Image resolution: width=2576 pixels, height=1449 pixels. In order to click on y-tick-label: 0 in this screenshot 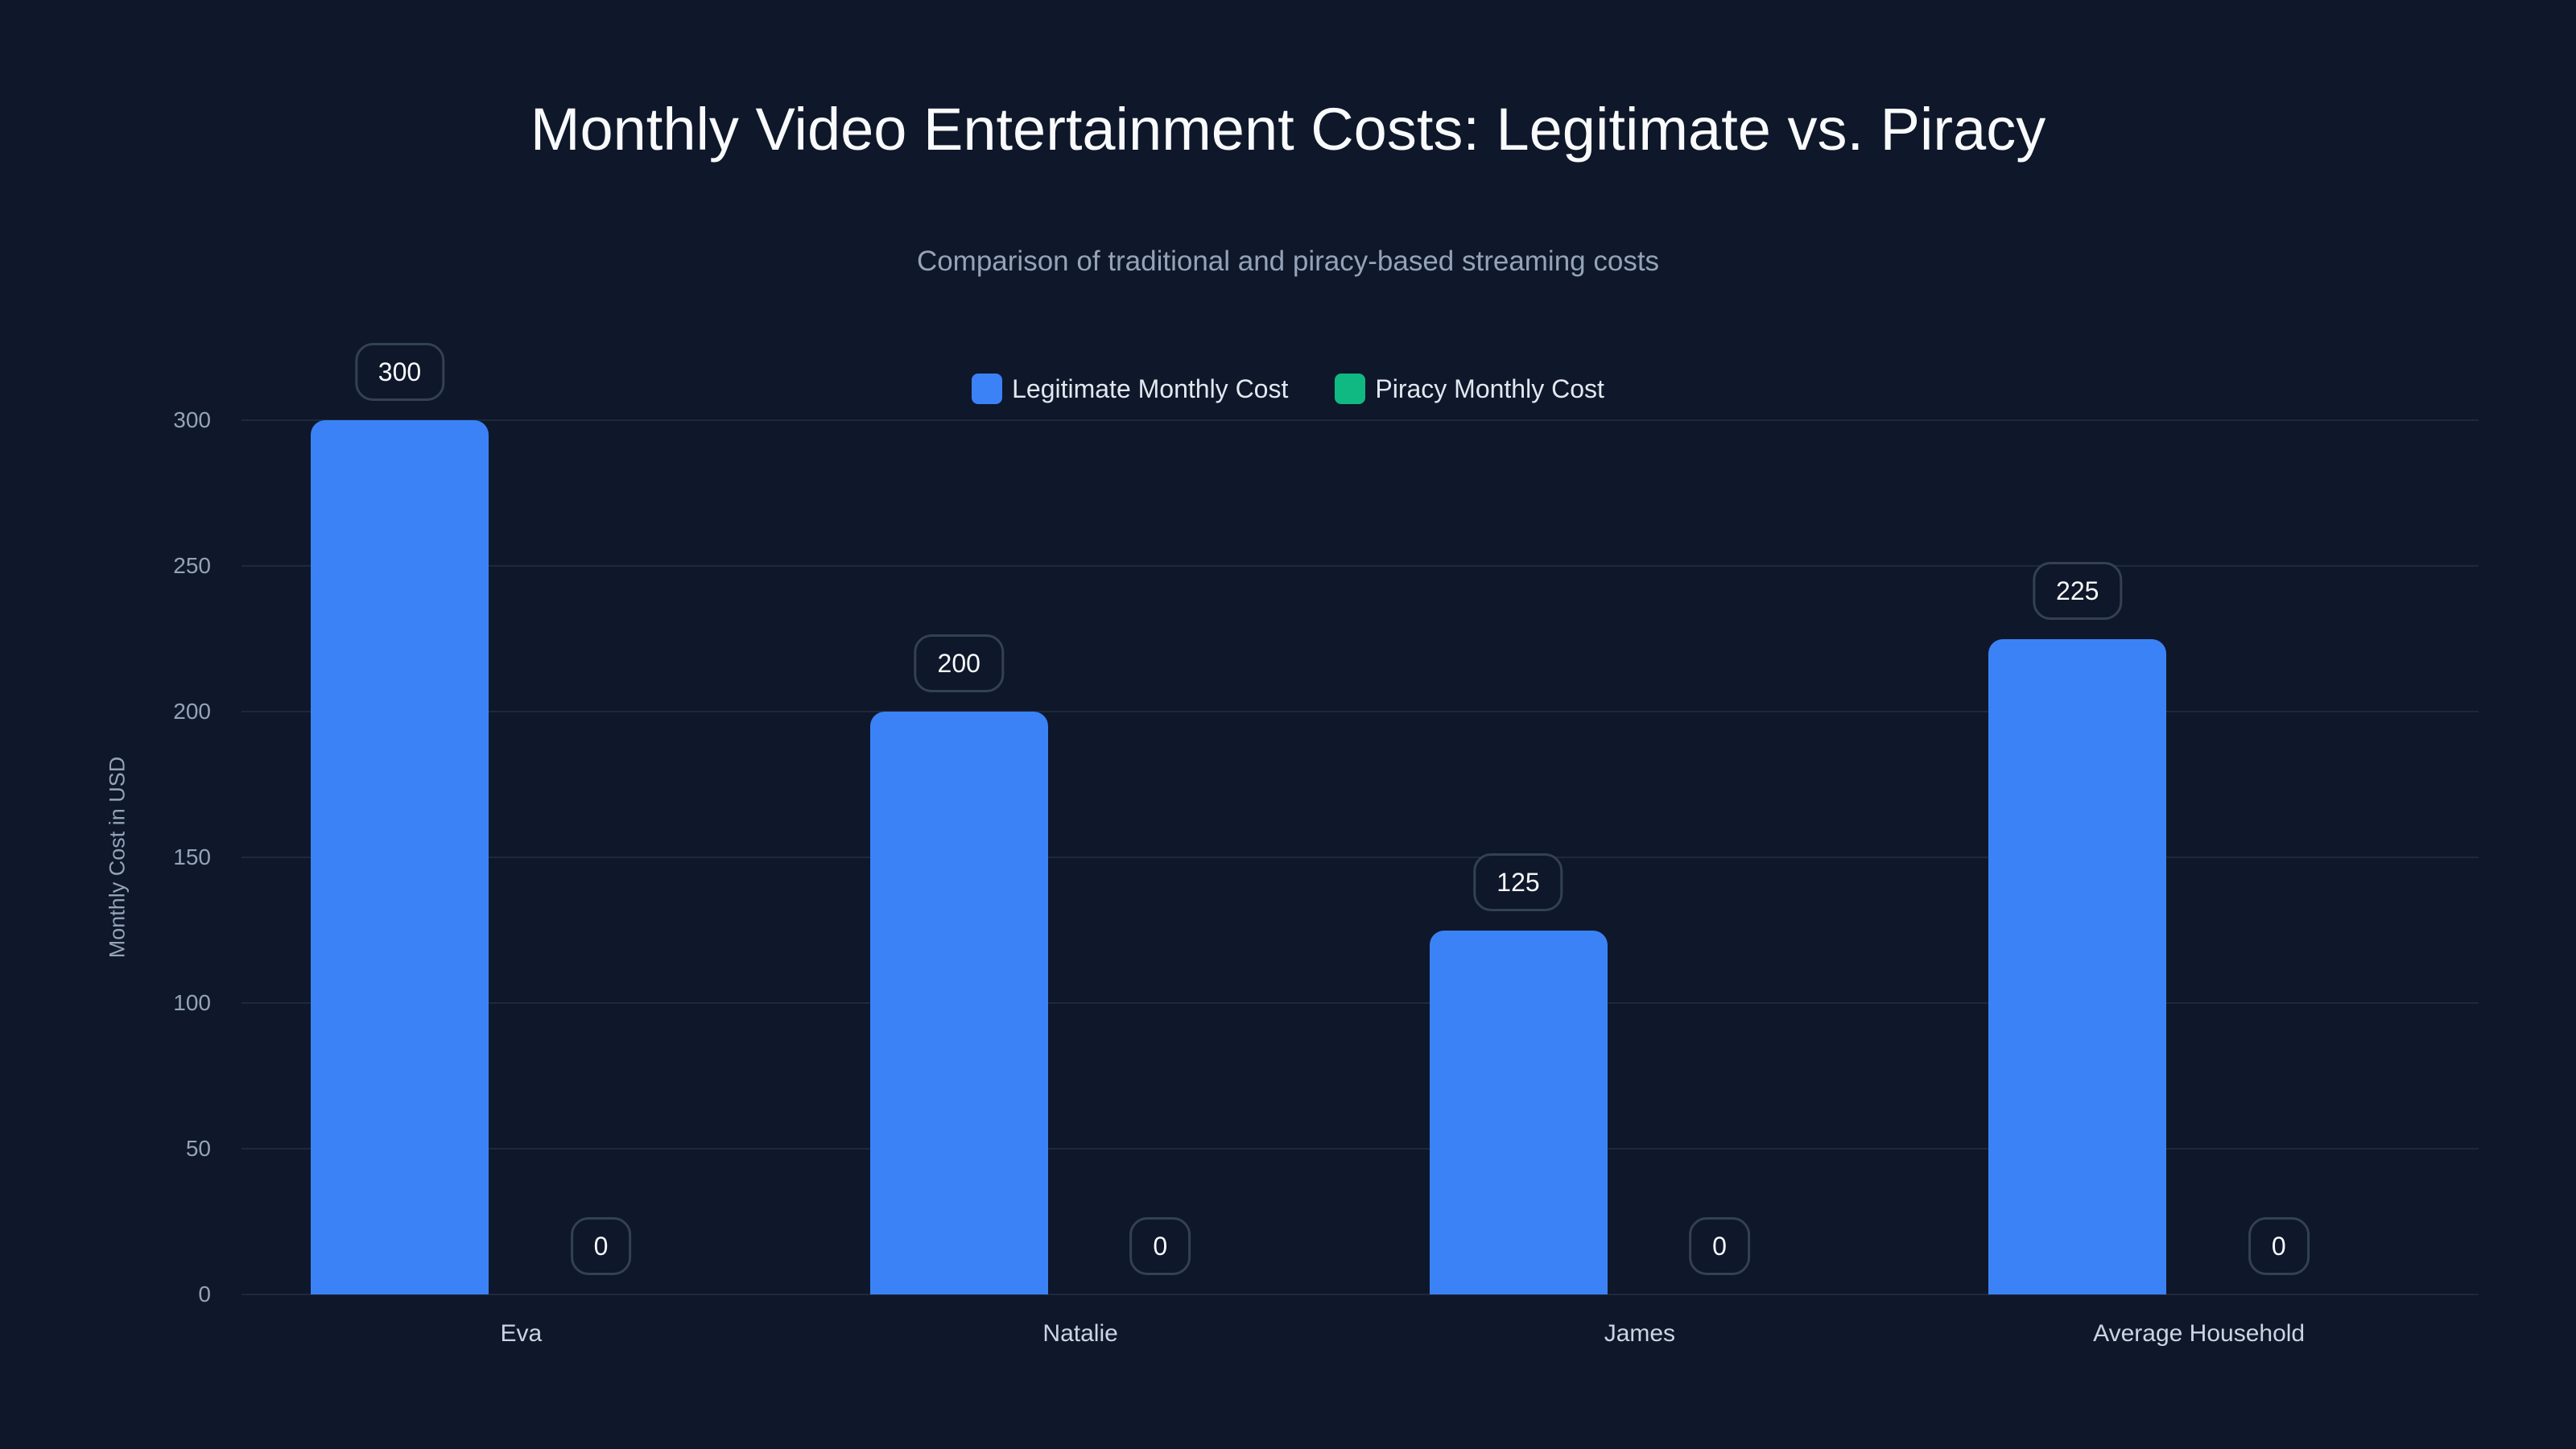, I will do `click(204, 1294)`.